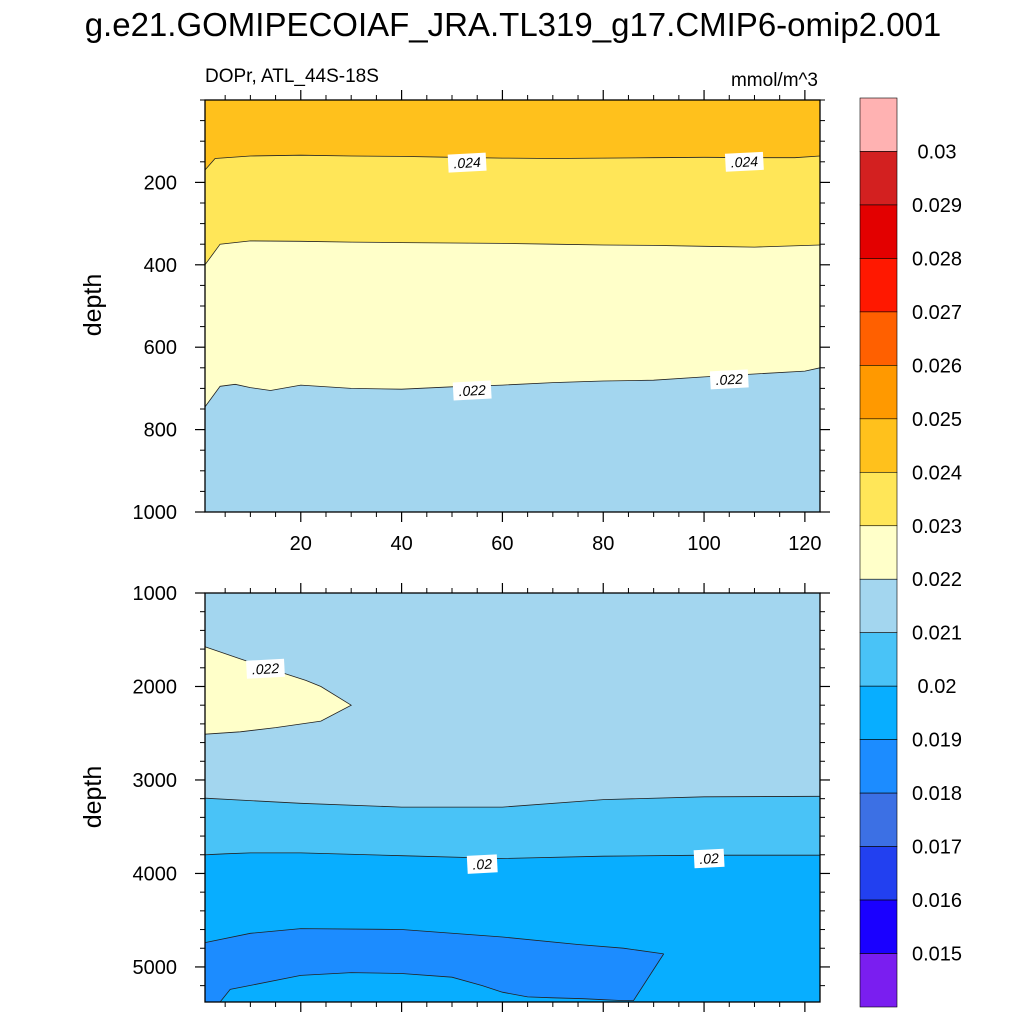 This screenshot has width=1024, height=1024. What do you see at coordinates (155, 513) in the screenshot?
I see `panel-1-y-tick-label: 1000` at bounding box center [155, 513].